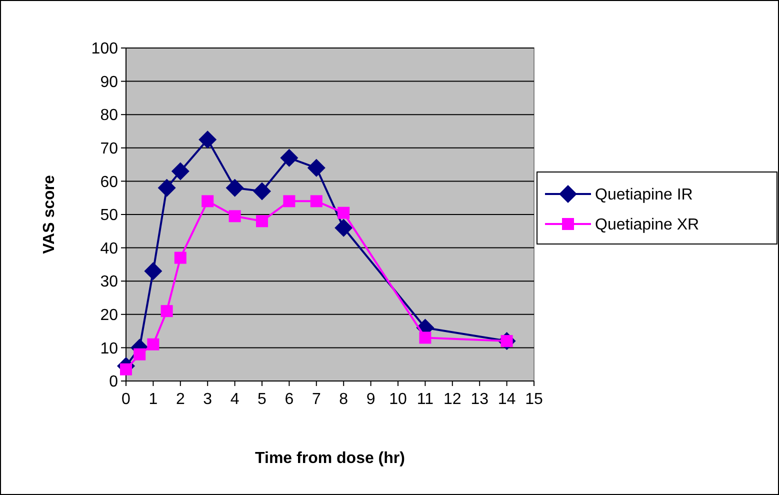 The width and height of the screenshot is (779, 495). I want to click on y-tick-label: 10, so click(109, 349).